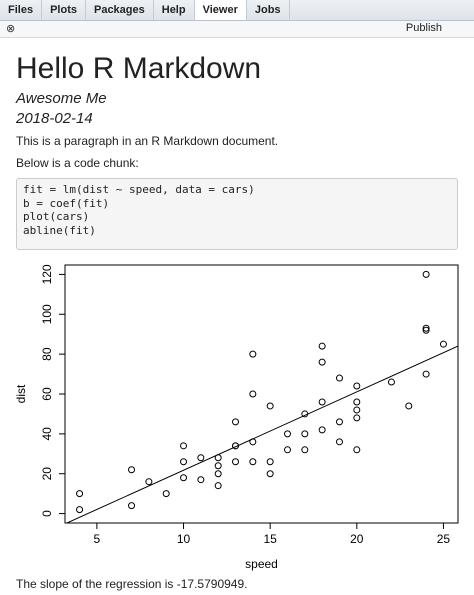 Image resolution: width=474 pixels, height=595 pixels. I want to click on code-line: fit = lm(dist ~ speed, data = cars), so click(139, 189).